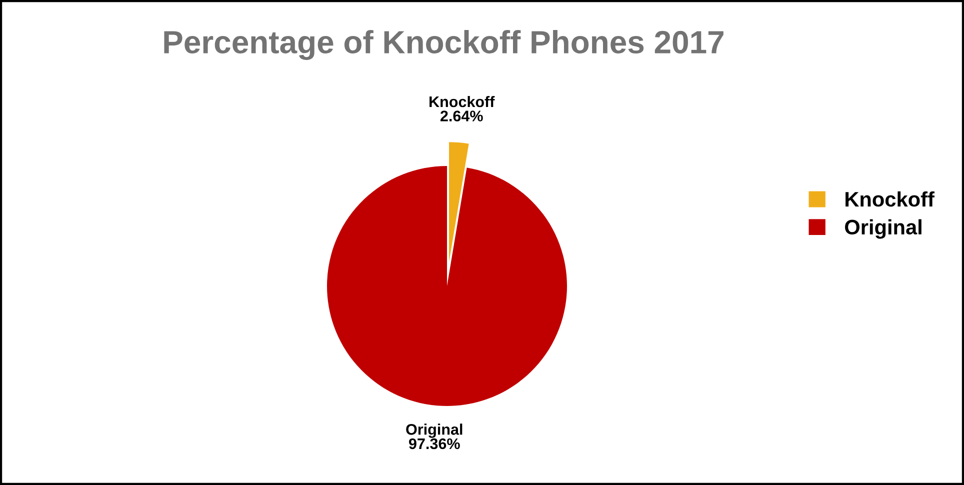 This screenshot has width=964, height=485. Describe the element at coordinates (462, 102) in the screenshot. I see `slice-label: Knockoff` at that location.